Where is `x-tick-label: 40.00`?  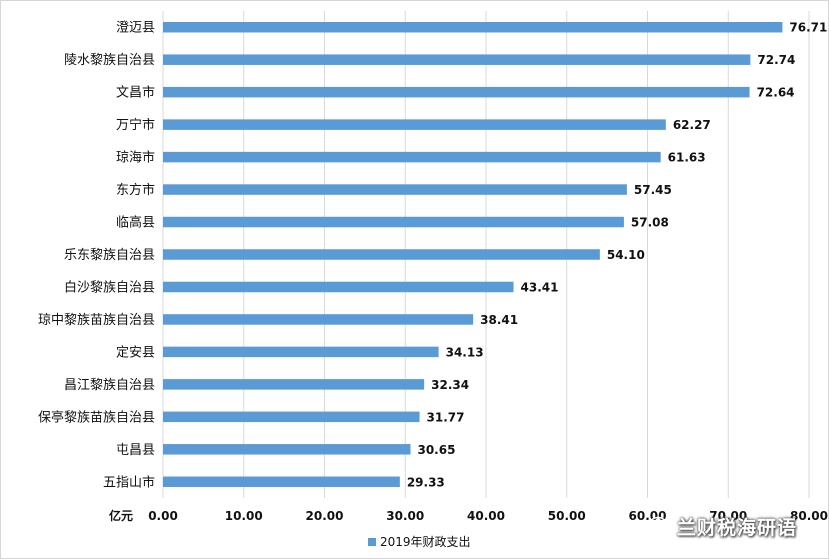
x-tick-label: 40.00 is located at coordinates (486, 516).